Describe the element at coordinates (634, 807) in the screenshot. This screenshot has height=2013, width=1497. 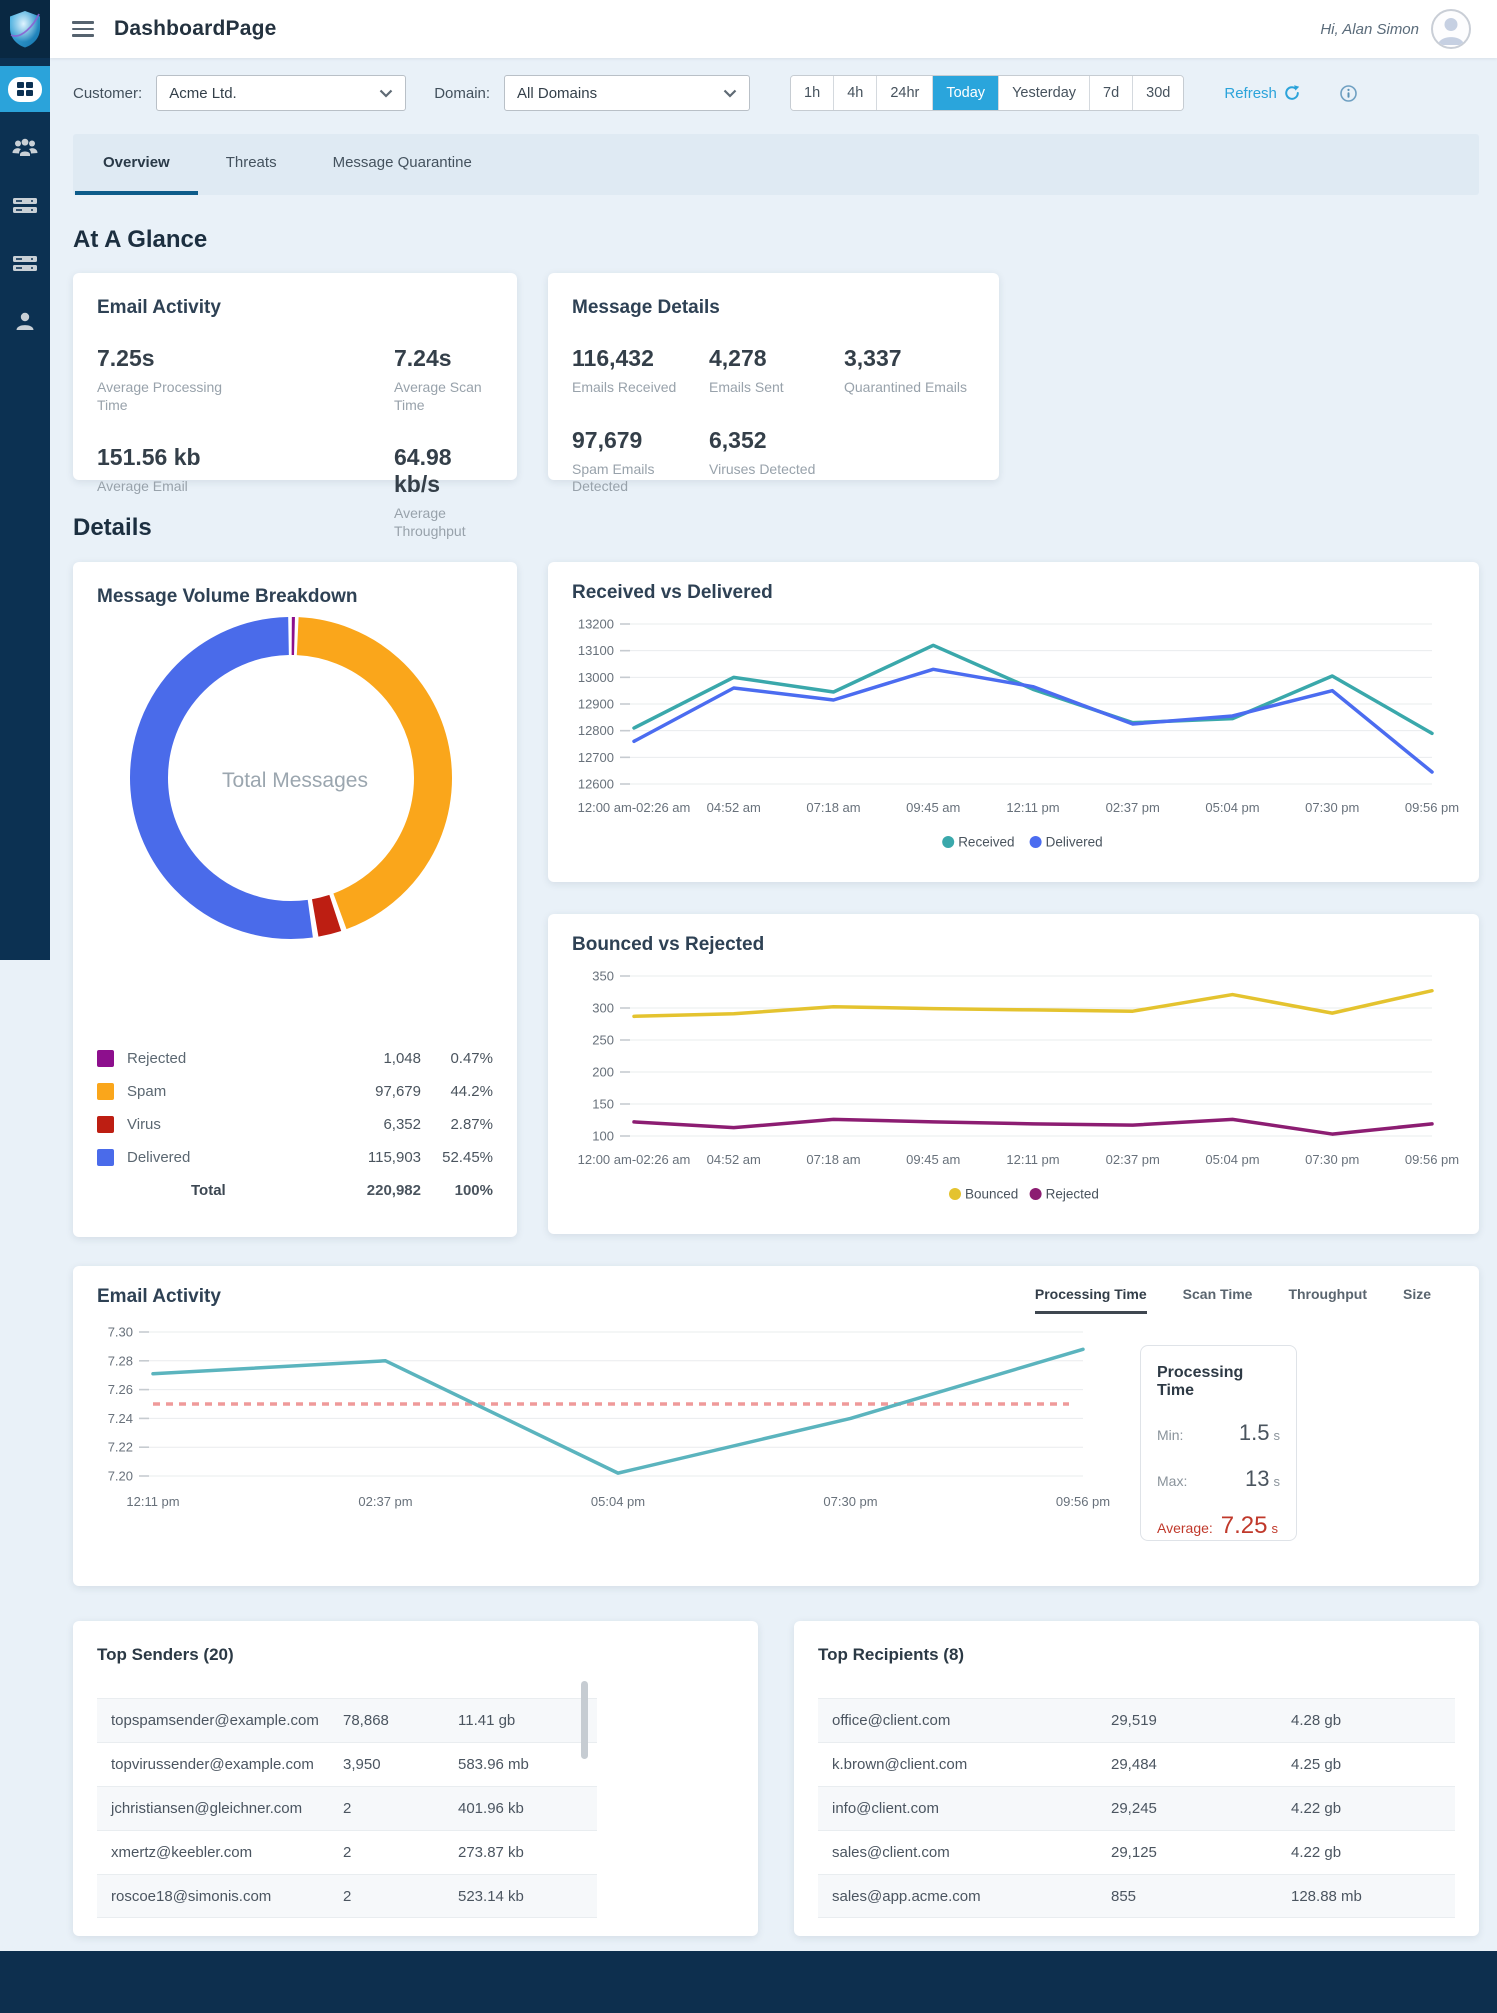
I see `svg-text: 12:00 am-02:26 am` at that location.